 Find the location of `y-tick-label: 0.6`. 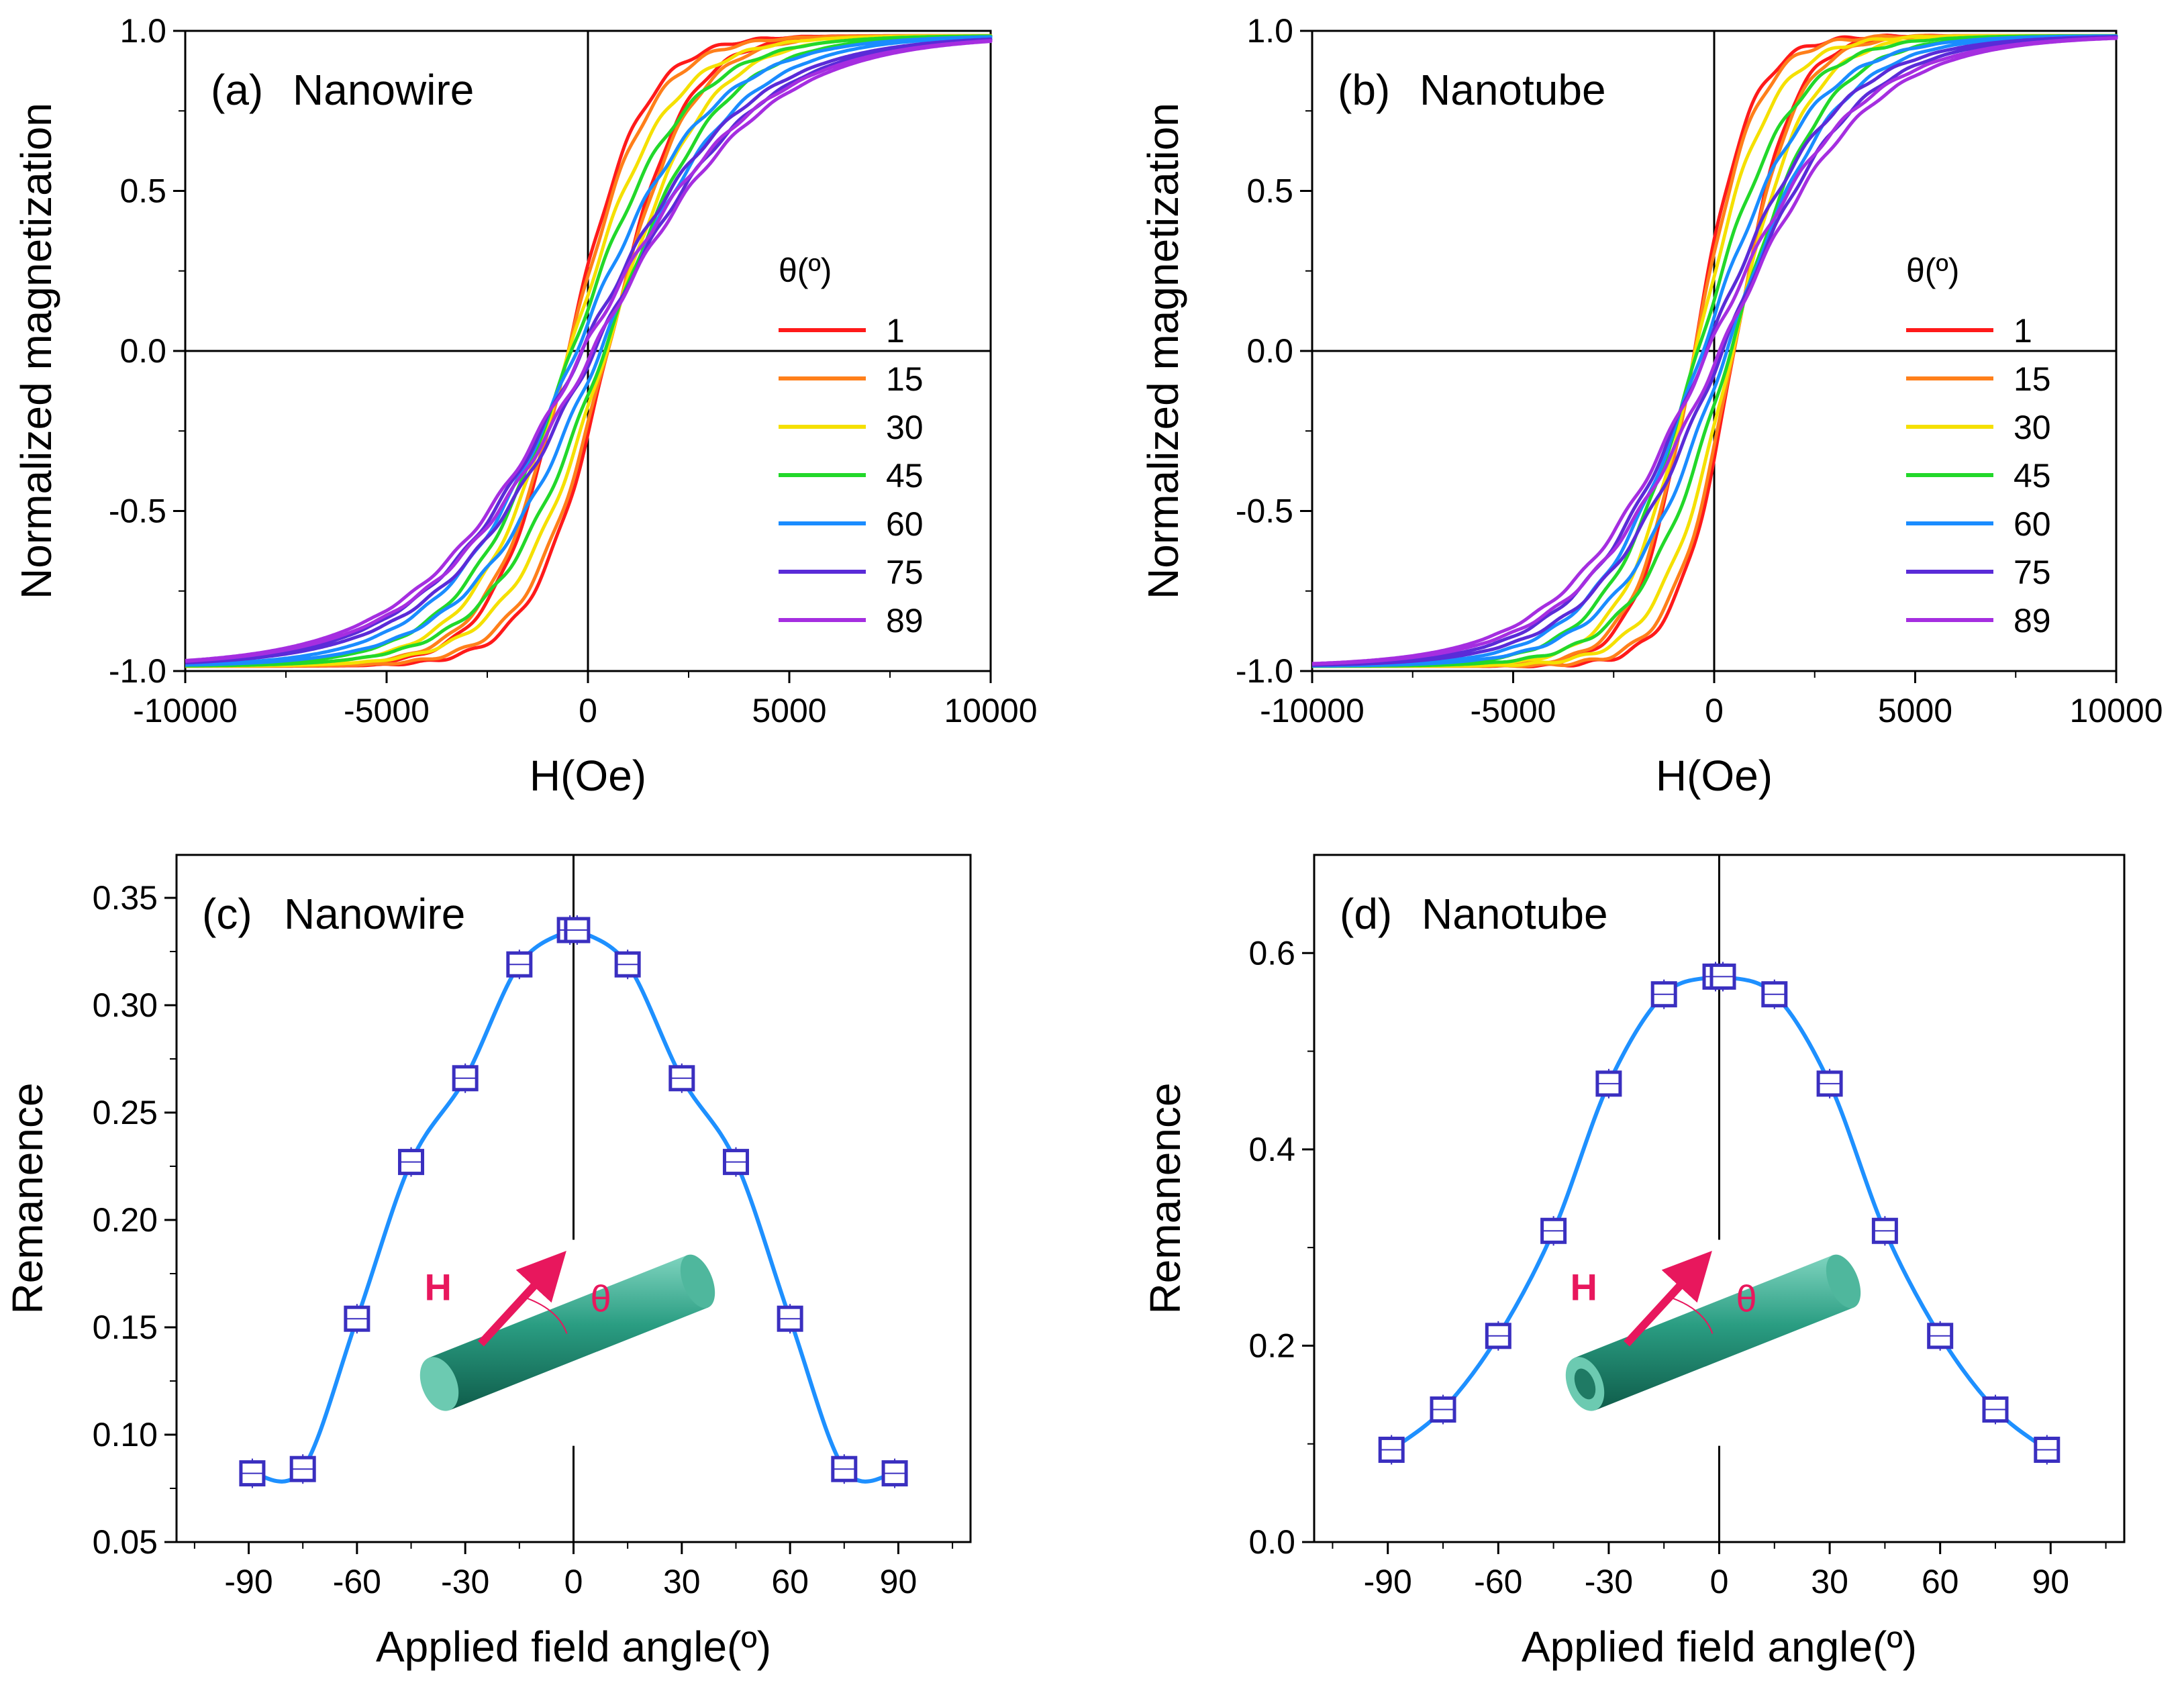

y-tick-label: 0.6 is located at coordinates (1271, 953).